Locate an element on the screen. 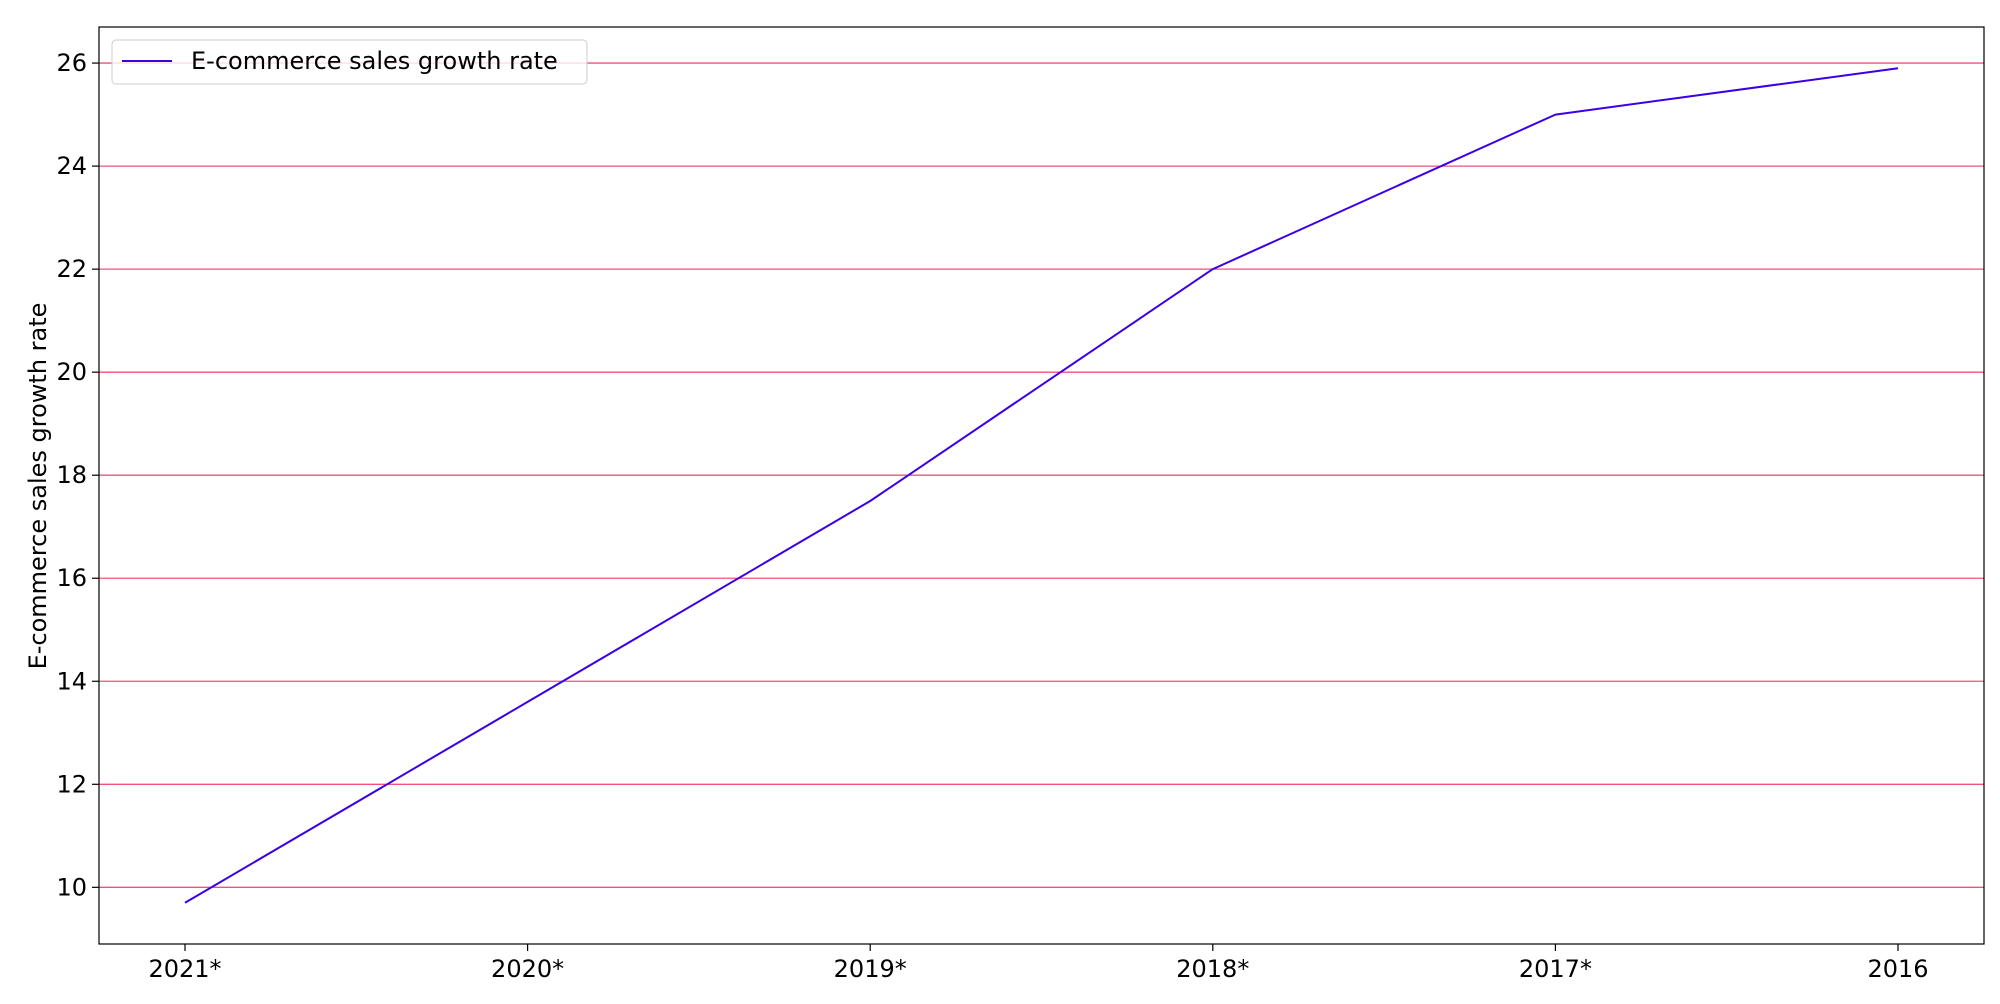 This screenshot has height=1004, width=2000. y-tick-label: 18 is located at coordinates (71, 475).